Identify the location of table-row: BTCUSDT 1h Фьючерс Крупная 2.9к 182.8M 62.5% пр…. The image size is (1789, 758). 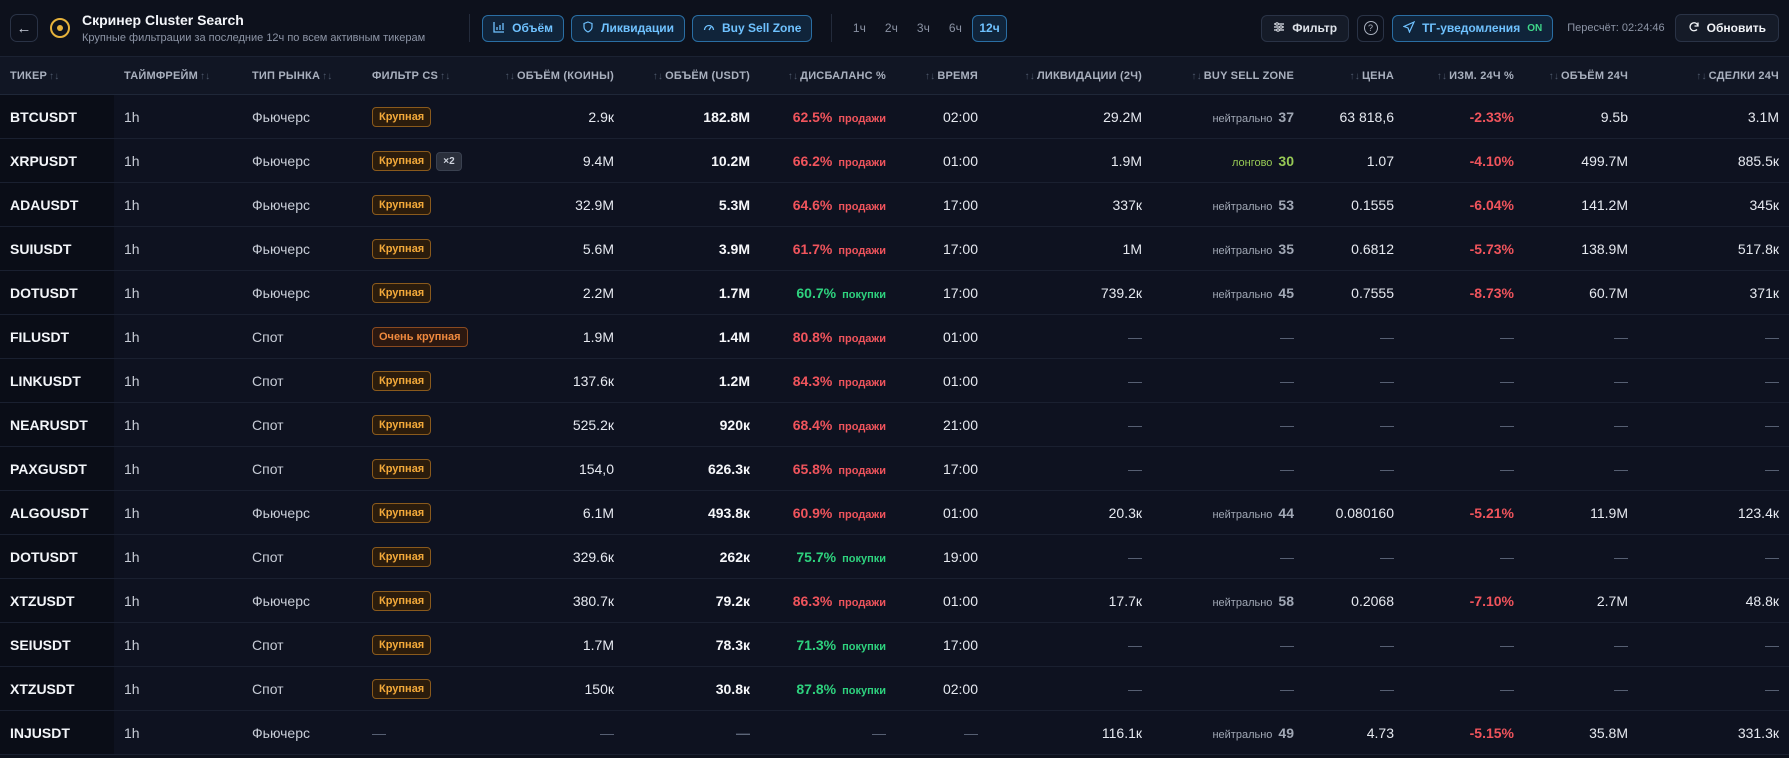
(894, 116).